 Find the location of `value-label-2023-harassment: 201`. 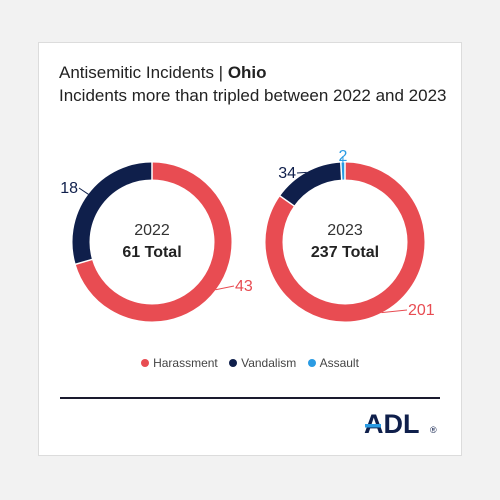

value-label-2023-harassment: 201 is located at coordinates (421, 310).